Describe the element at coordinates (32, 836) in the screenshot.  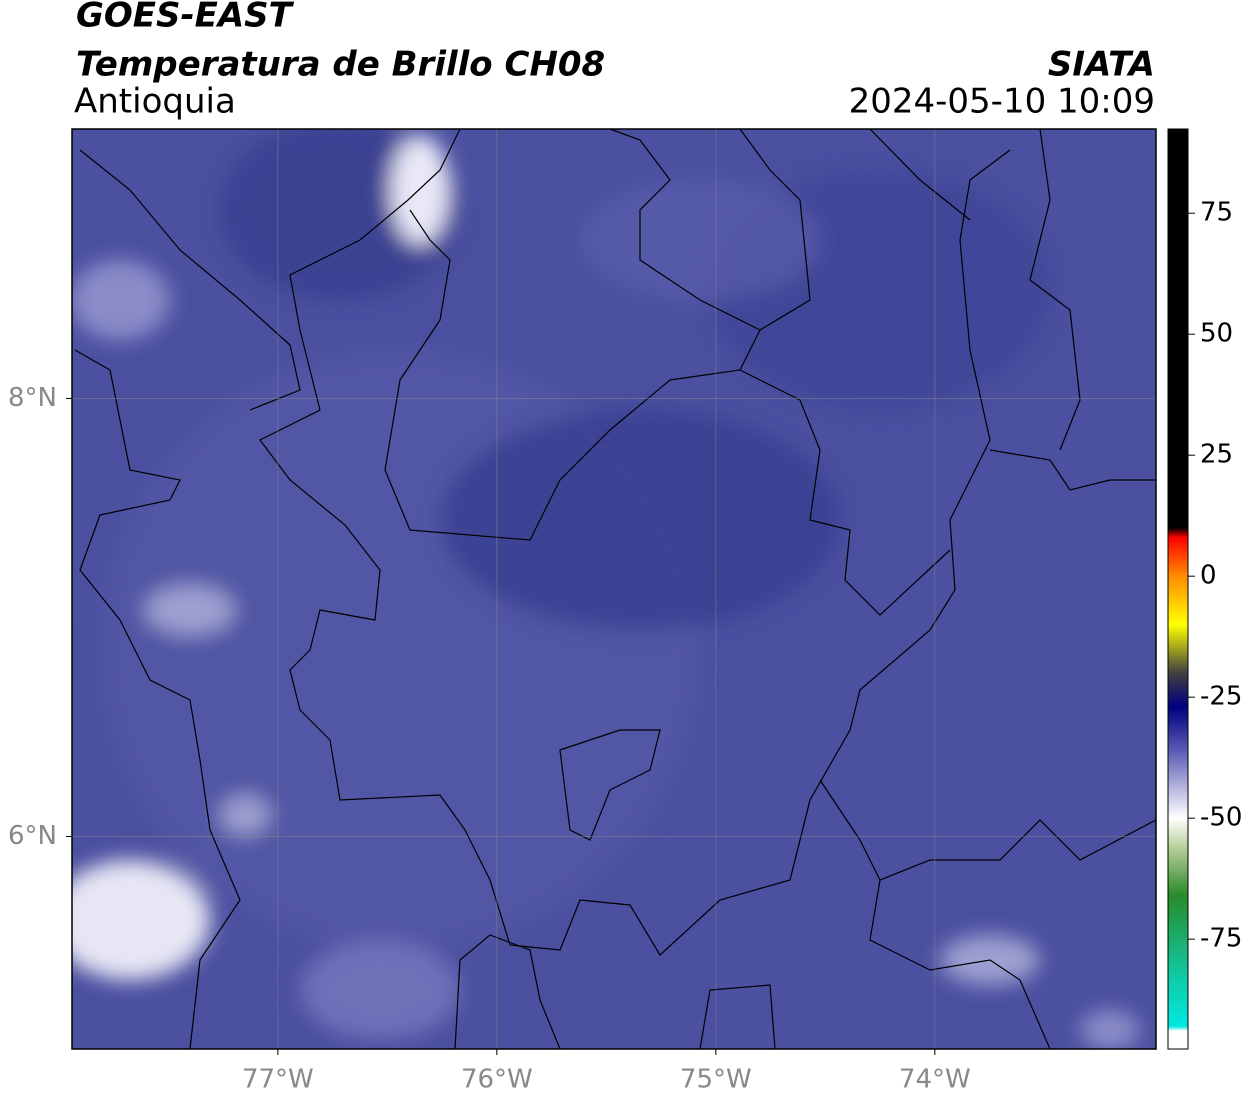
I see `y-tick-label: 6°N` at that location.